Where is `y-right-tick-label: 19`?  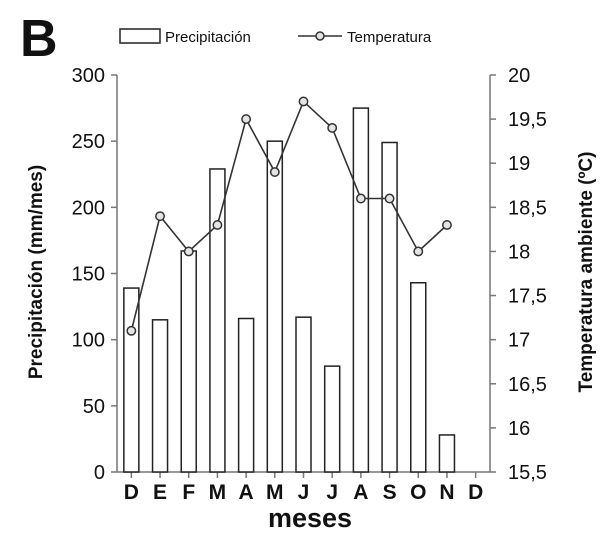 y-right-tick-label: 19 is located at coordinates (519, 164).